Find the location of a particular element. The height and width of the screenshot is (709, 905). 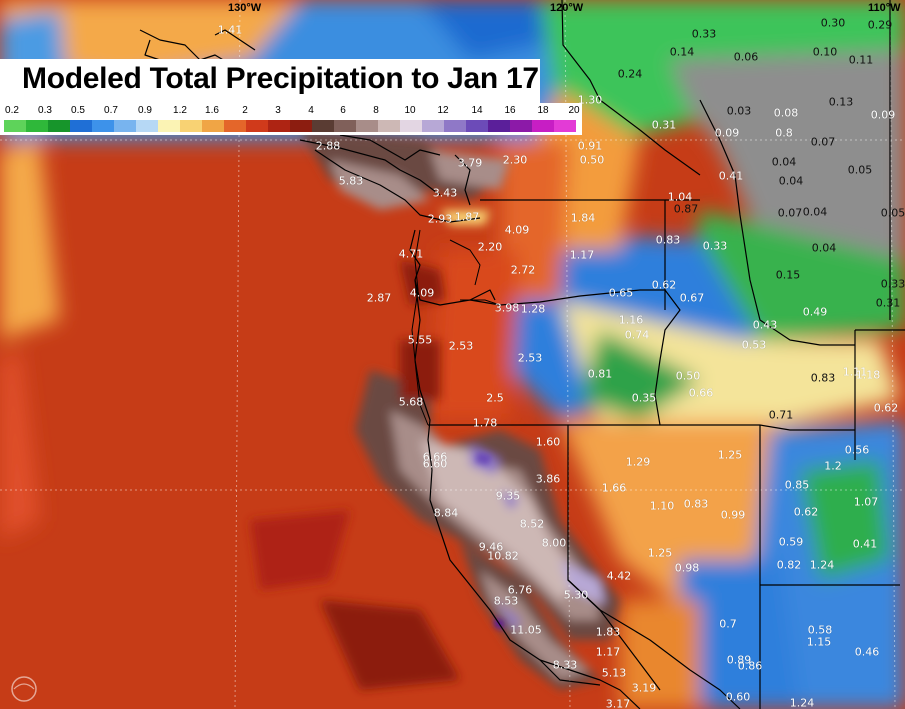

precip-value-label: 3.86 is located at coordinates (548, 479).